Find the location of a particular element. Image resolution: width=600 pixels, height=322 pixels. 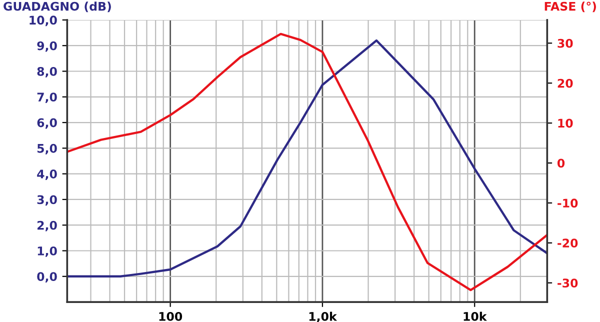

y2-tick-label: 30 is located at coordinates (565, 43).